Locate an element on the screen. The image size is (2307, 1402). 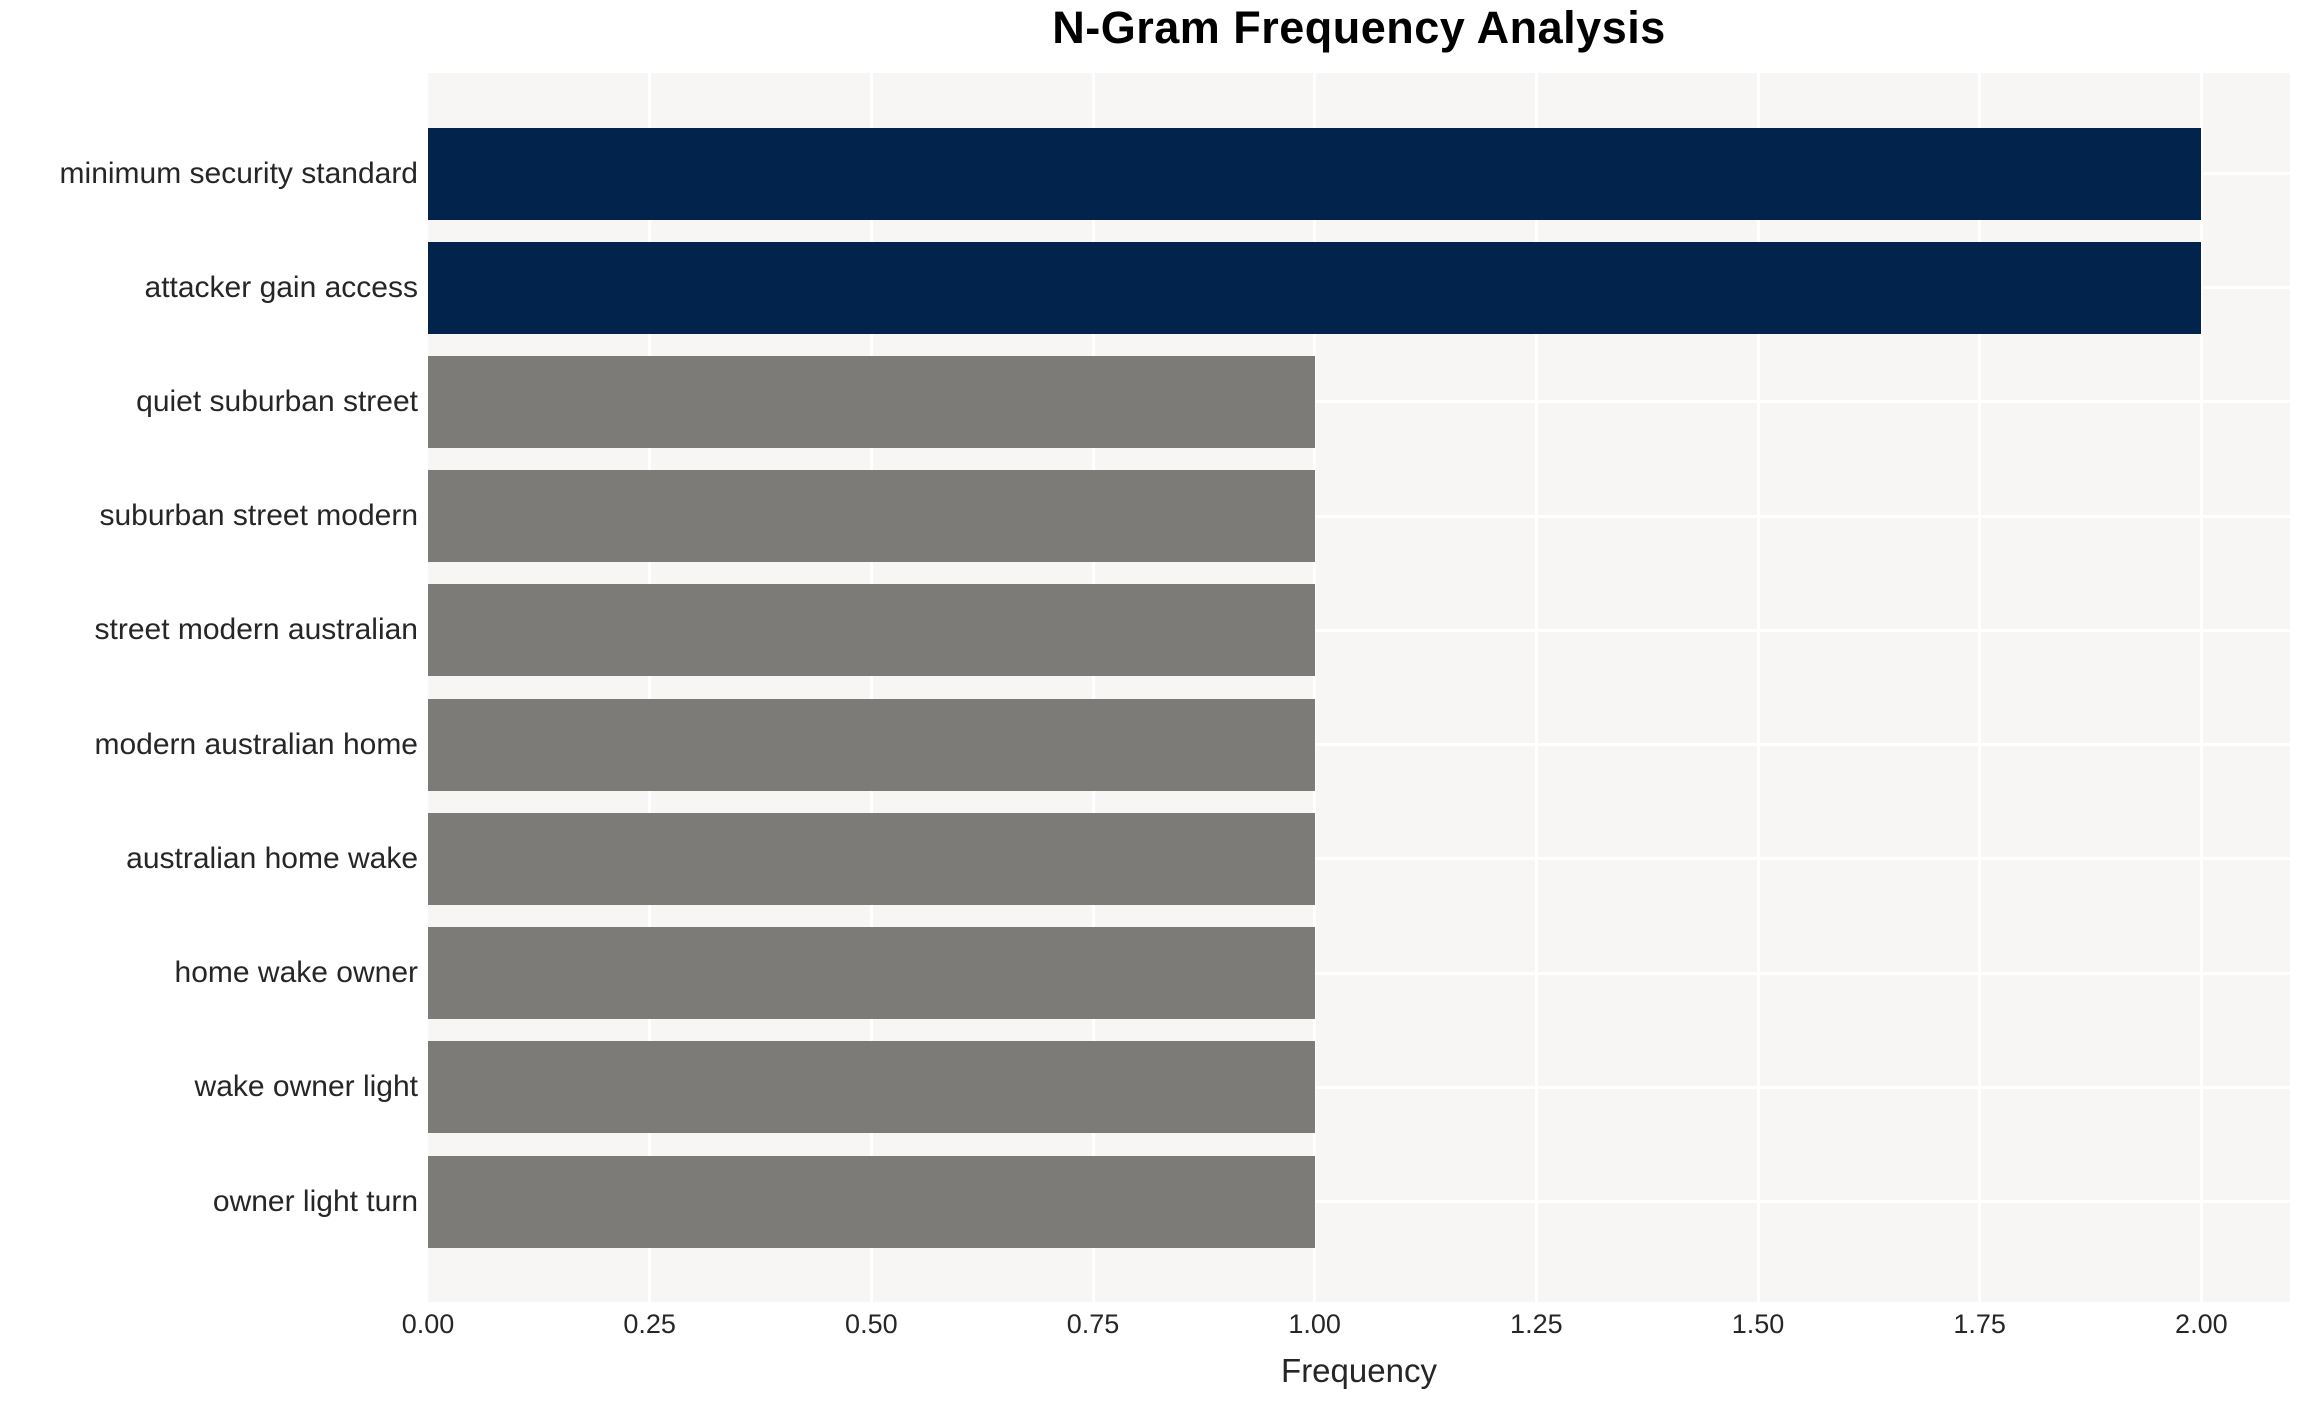
x-tick-label: 0.75 is located at coordinates (1093, 1324).